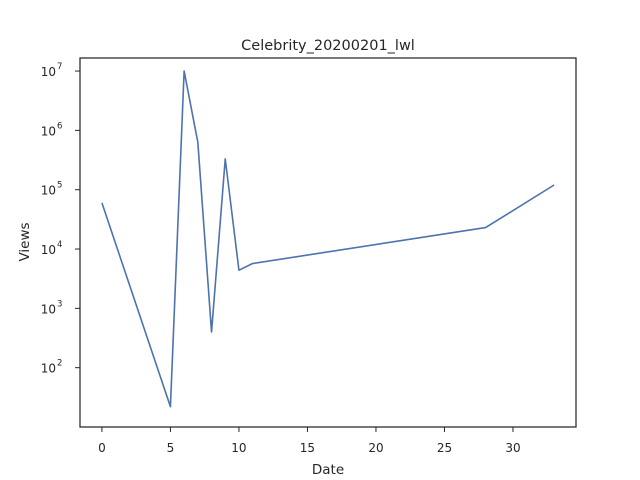 Image resolution: width=640 pixels, height=480 pixels. Describe the element at coordinates (59, 186) in the screenshot. I see `y-tick-exponent: 5` at that location.